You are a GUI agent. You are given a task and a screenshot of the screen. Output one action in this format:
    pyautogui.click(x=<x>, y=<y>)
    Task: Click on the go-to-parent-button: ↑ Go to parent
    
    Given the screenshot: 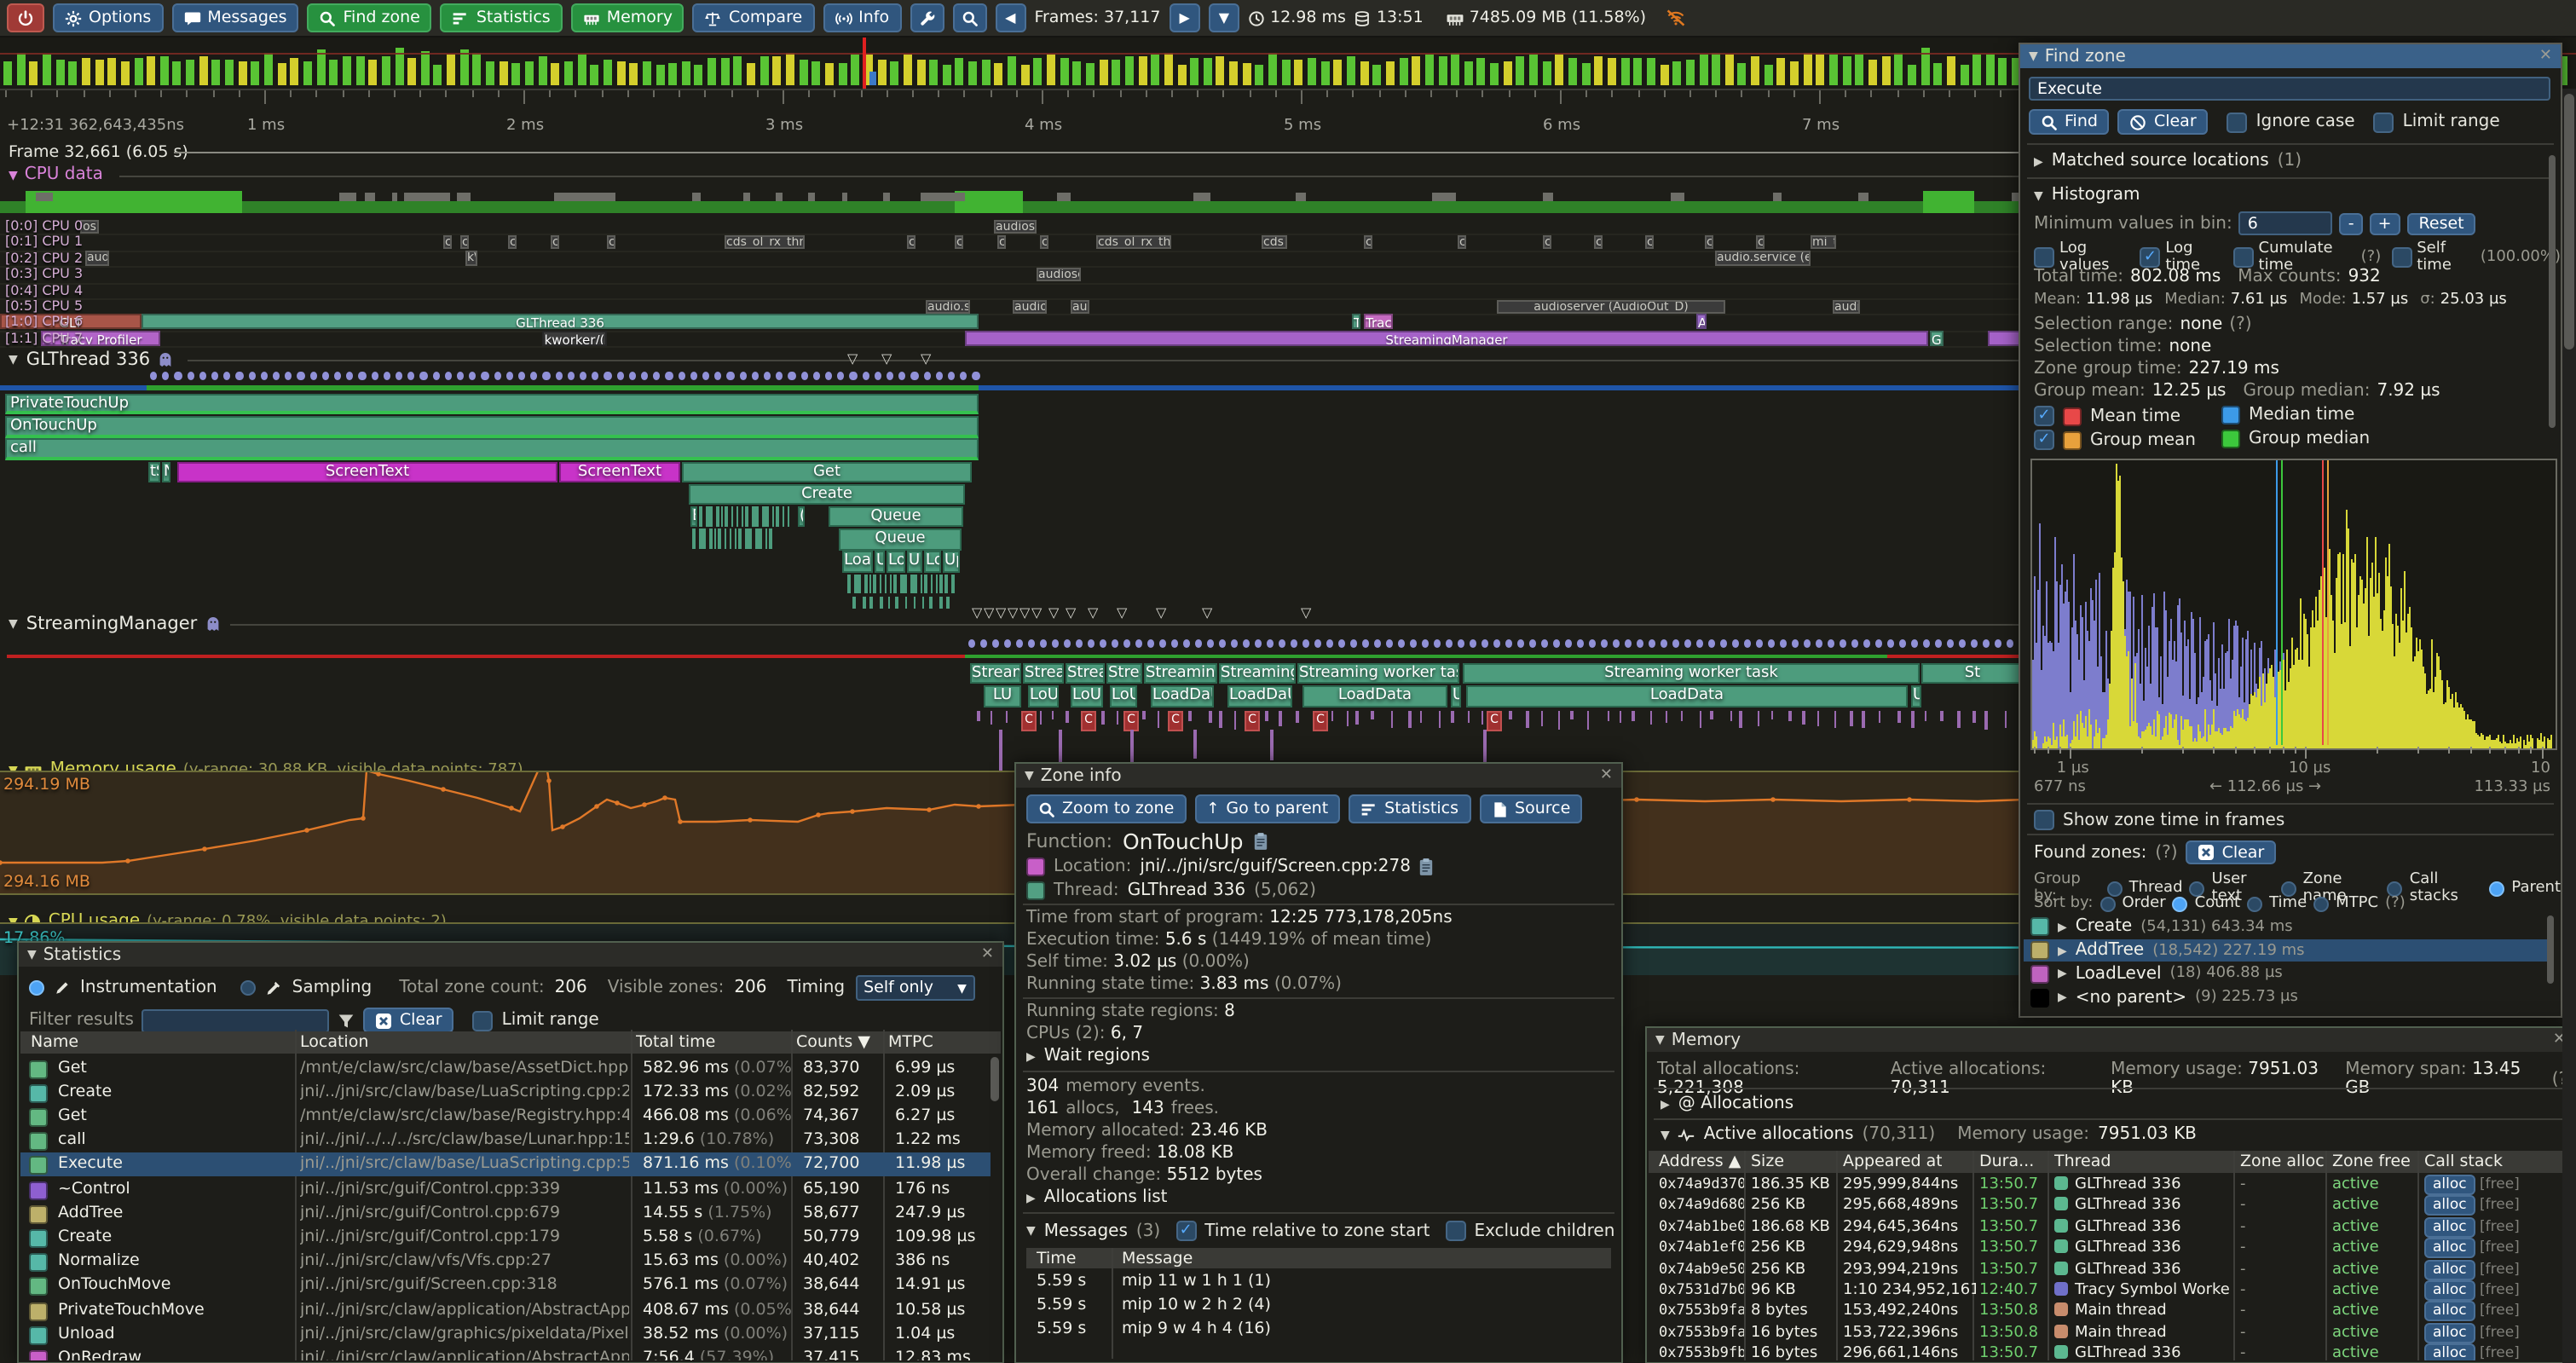 What is the action you would take?
    pyautogui.click(x=1267, y=809)
    